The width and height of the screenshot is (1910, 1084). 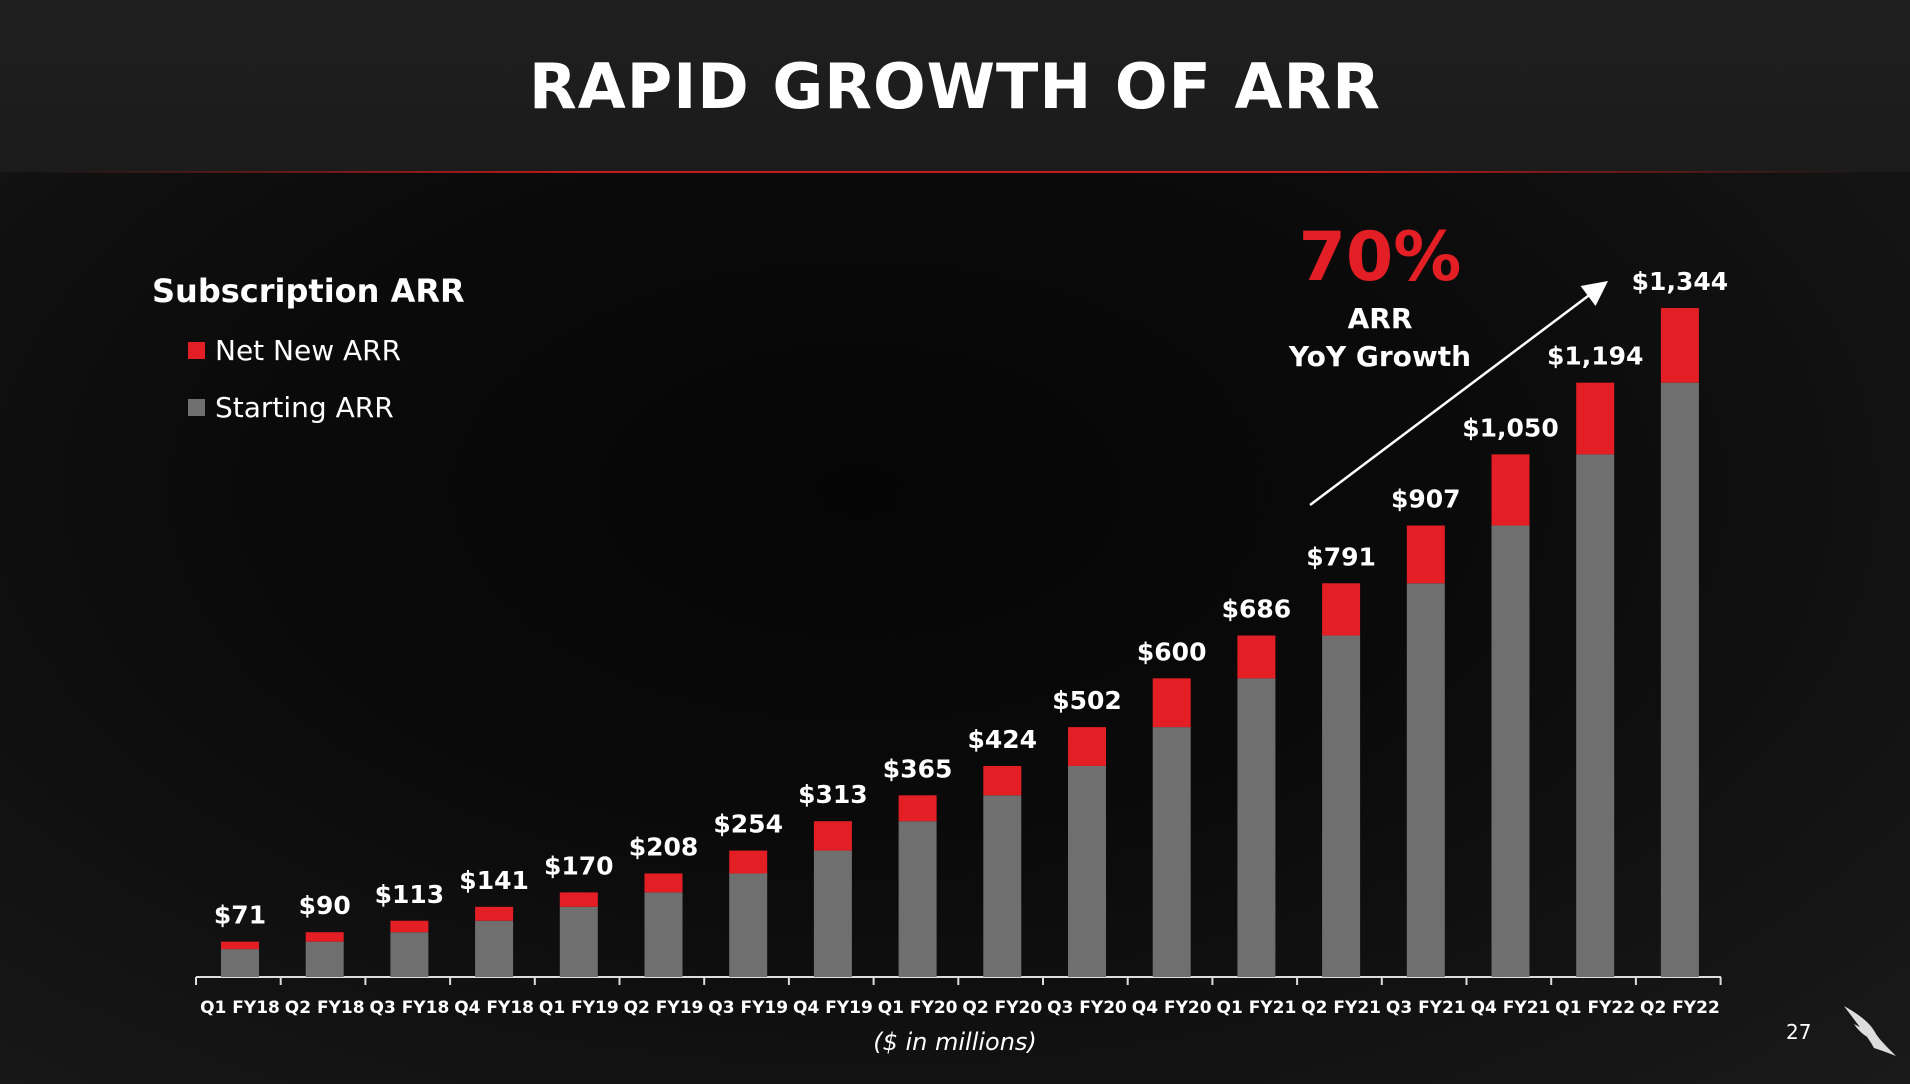 What do you see at coordinates (240, 915) in the screenshot?
I see `data-label: $71` at bounding box center [240, 915].